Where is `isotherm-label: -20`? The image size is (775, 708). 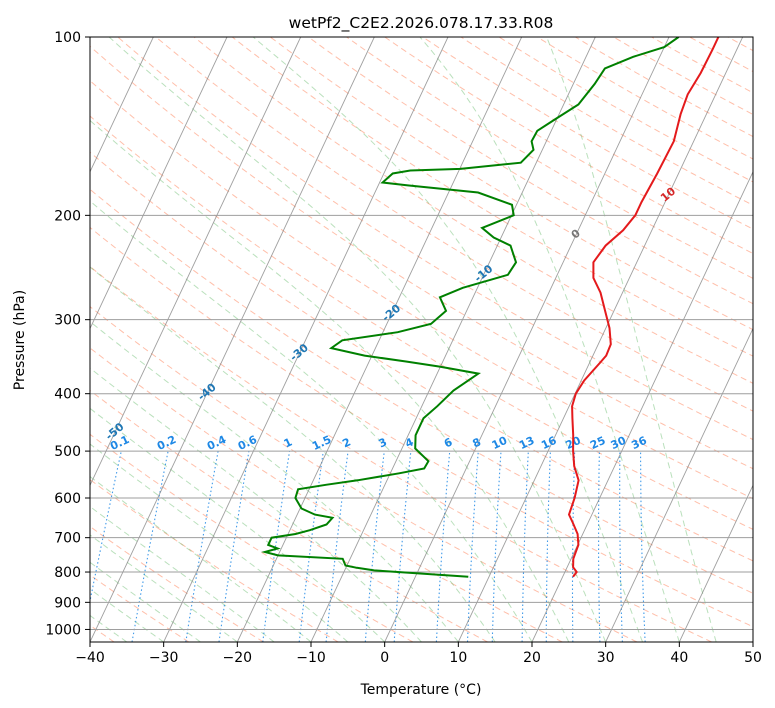 isotherm-label: -20 is located at coordinates (392, 313).